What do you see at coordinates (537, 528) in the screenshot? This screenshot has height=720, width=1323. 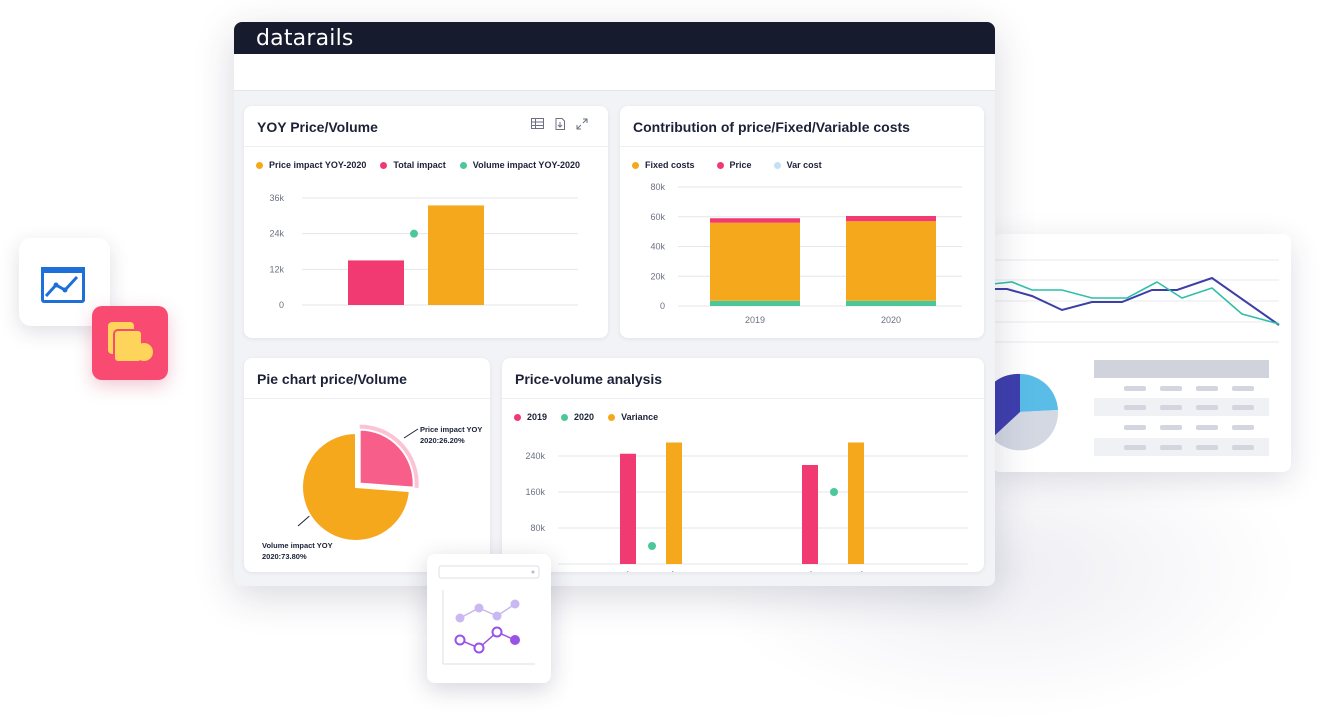 I see `y-tick-label: 80k` at bounding box center [537, 528].